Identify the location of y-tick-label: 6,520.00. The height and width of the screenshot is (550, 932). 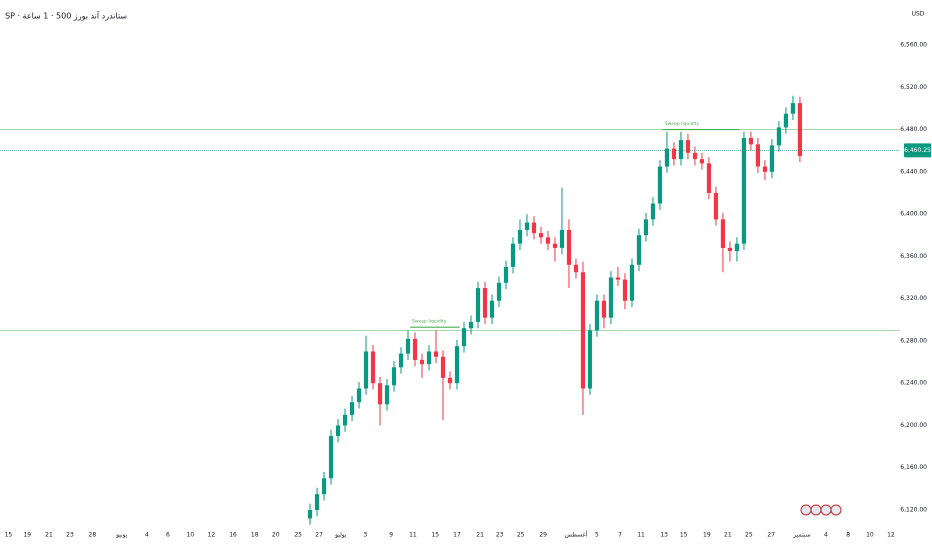
(913, 87).